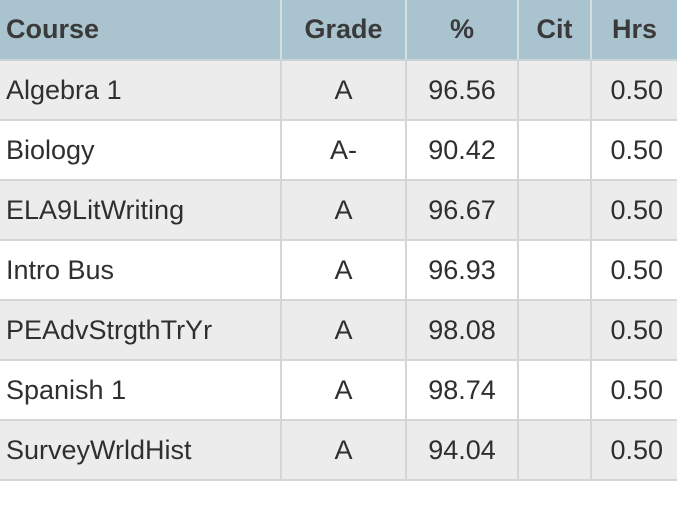  Describe the element at coordinates (461, 150) in the screenshot. I see `percent-cell: 90.42` at that location.